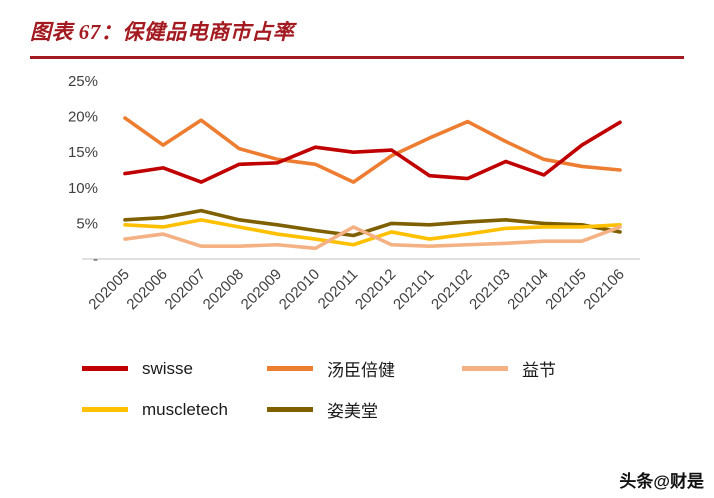 The image size is (714, 498). What do you see at coordinates (357, 29) in the screenshot?
I see `report-header: 图表 67：保健品电商市占率` at bounding box center [357, 29].